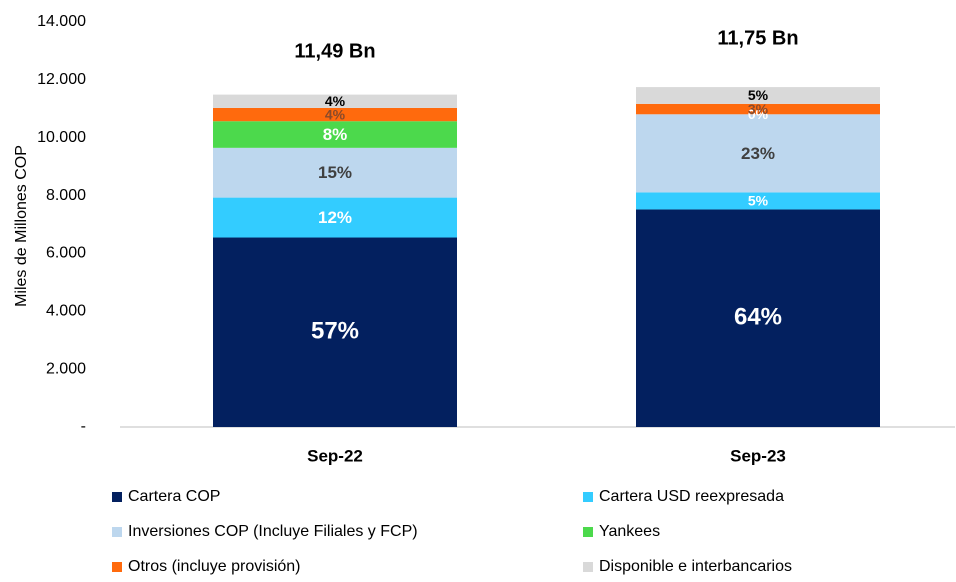  Describe the element at coordinates (66, 195) in the screenshot. I see `y-tick-label: 8.000` at that location.